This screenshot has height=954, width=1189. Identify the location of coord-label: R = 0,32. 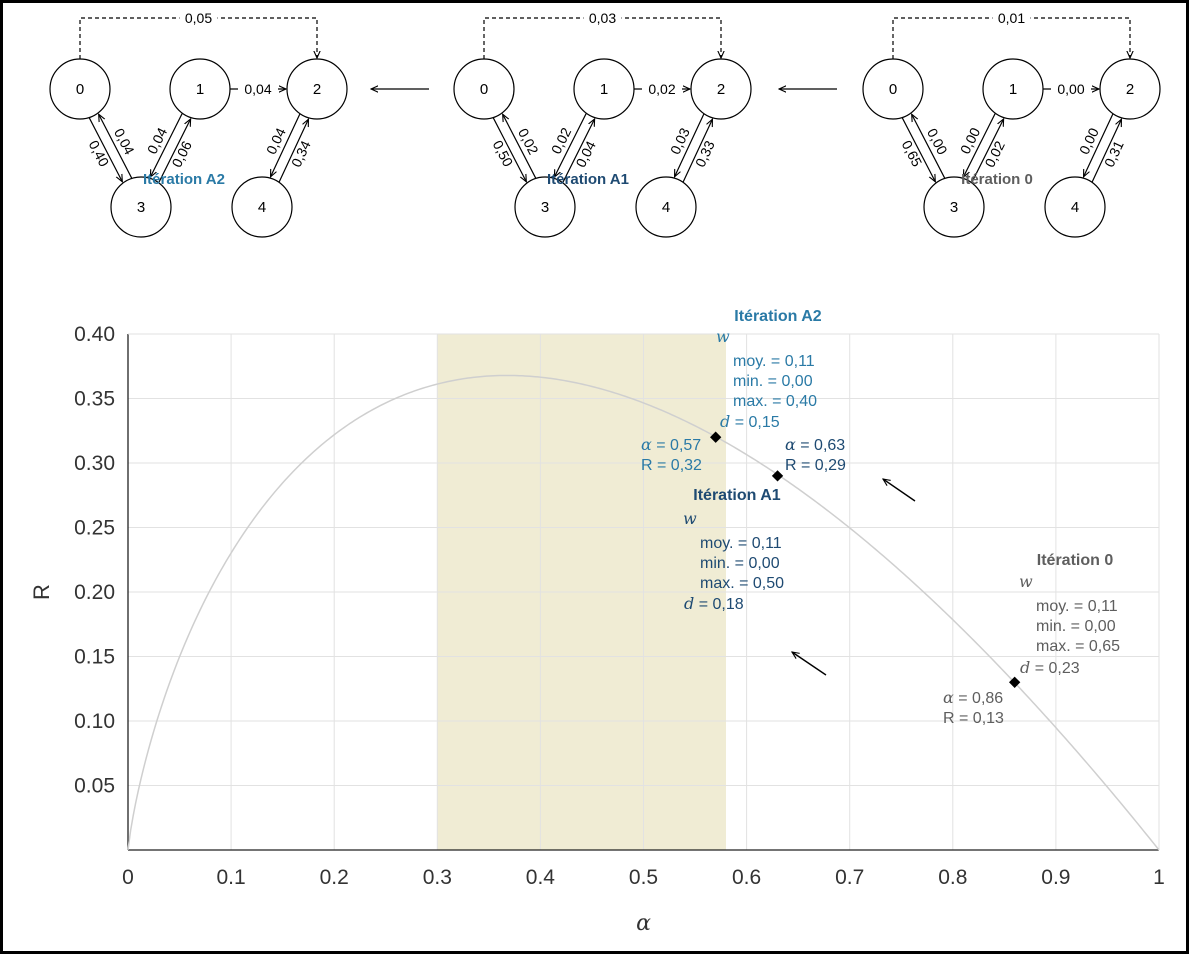
(671, 465).